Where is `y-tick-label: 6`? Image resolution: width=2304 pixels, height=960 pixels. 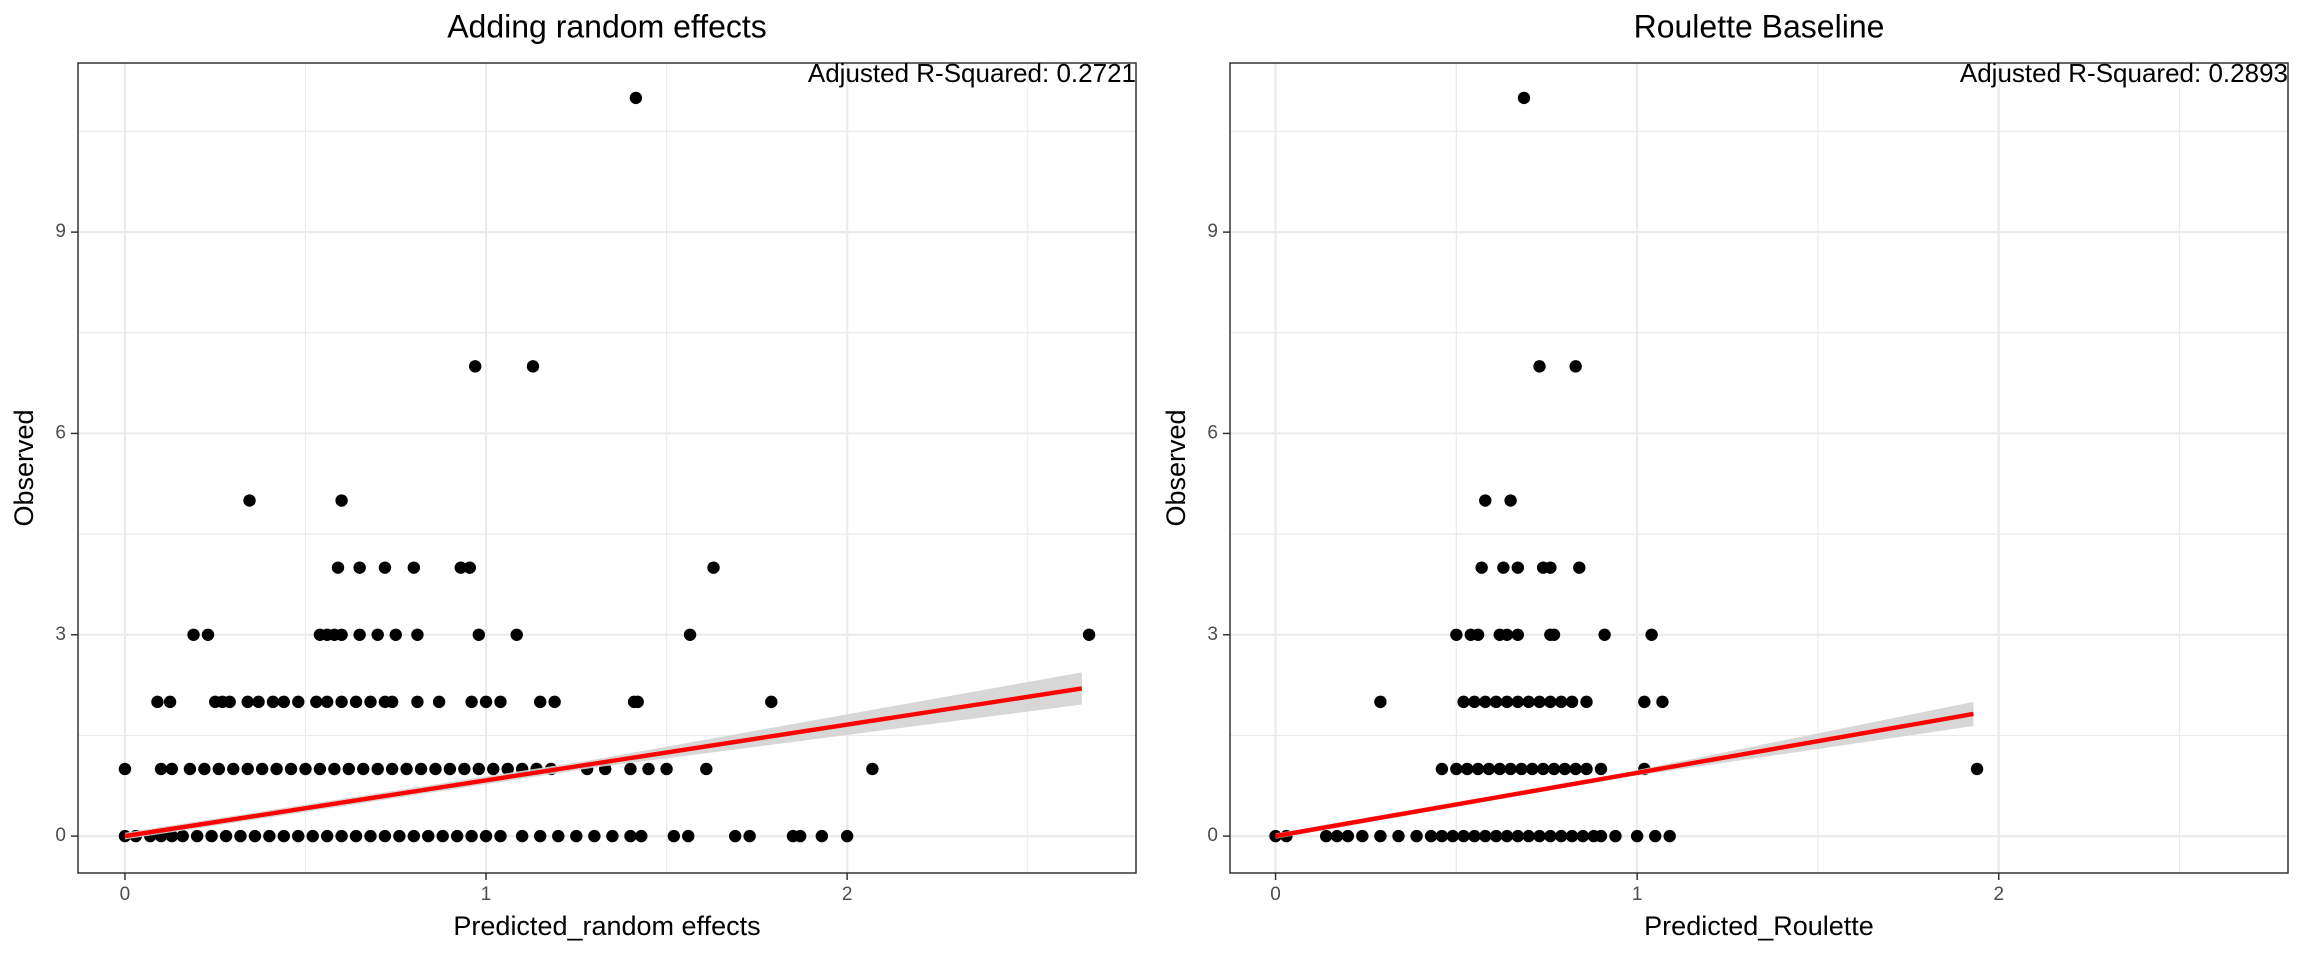 y-tick-label: 6 is located at coordinates (60, 432).